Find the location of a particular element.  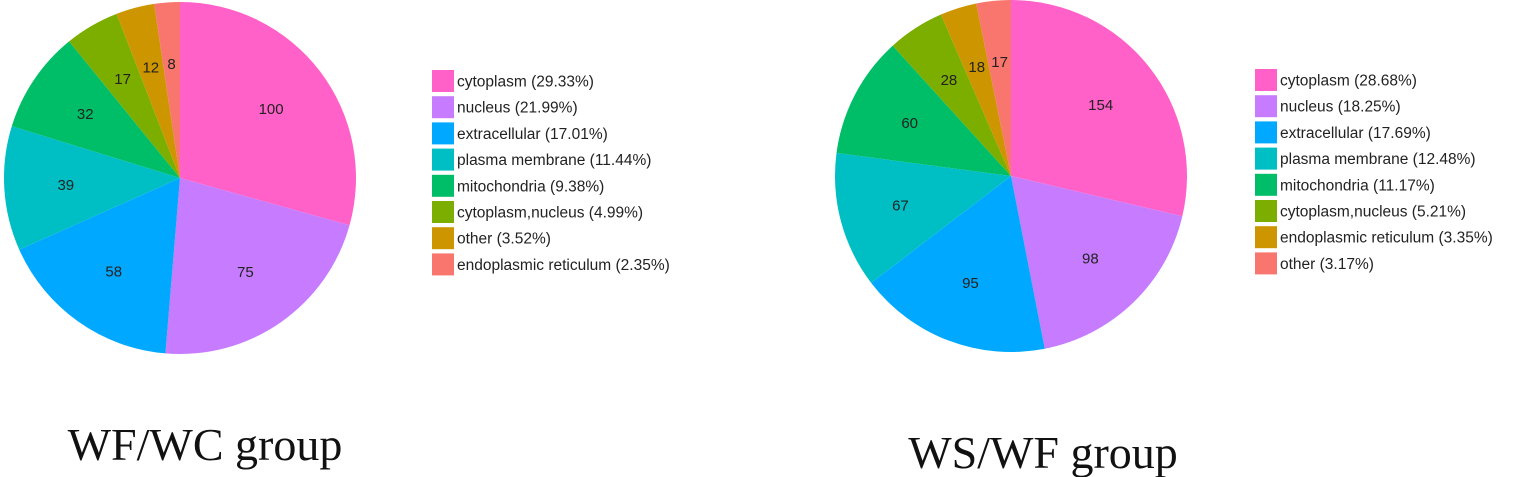

slice-value-label: 39 is located at coordinates (65, 185).